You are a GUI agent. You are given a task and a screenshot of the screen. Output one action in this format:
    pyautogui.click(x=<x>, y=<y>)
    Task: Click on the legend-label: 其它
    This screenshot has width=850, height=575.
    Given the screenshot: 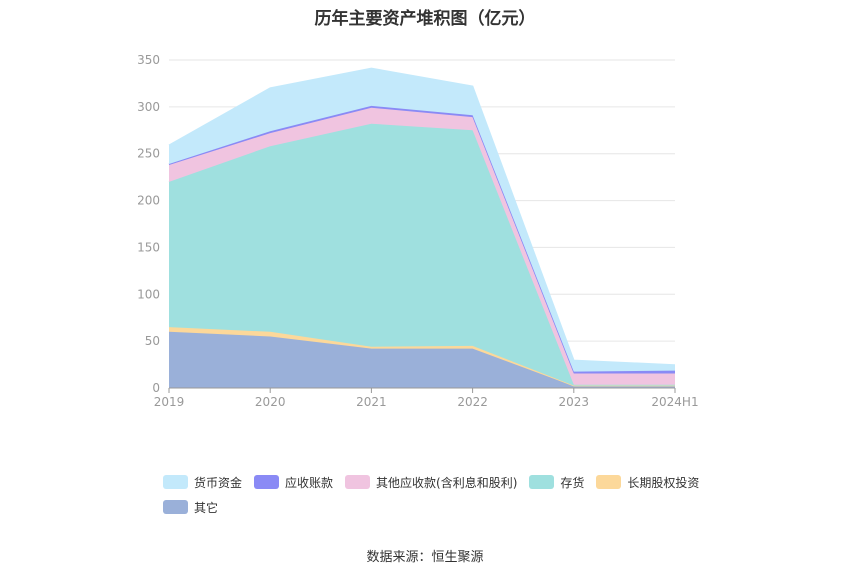 What is the action you would take?
    pyautogui.click(x=206, y=507)
    